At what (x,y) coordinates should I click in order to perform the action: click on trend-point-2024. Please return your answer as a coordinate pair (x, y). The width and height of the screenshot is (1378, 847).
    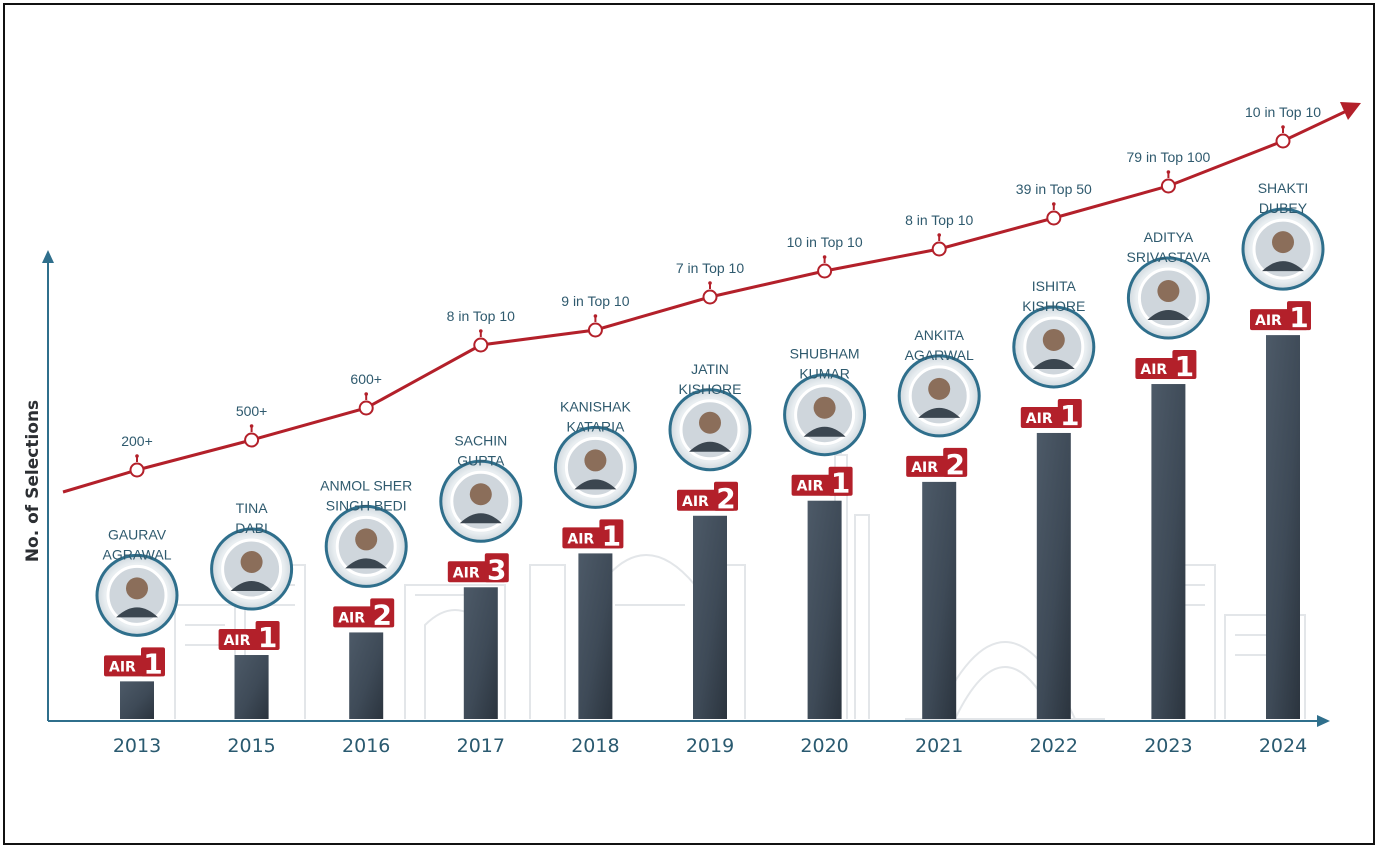
    Looking at the image, I should click on (1283, 141).